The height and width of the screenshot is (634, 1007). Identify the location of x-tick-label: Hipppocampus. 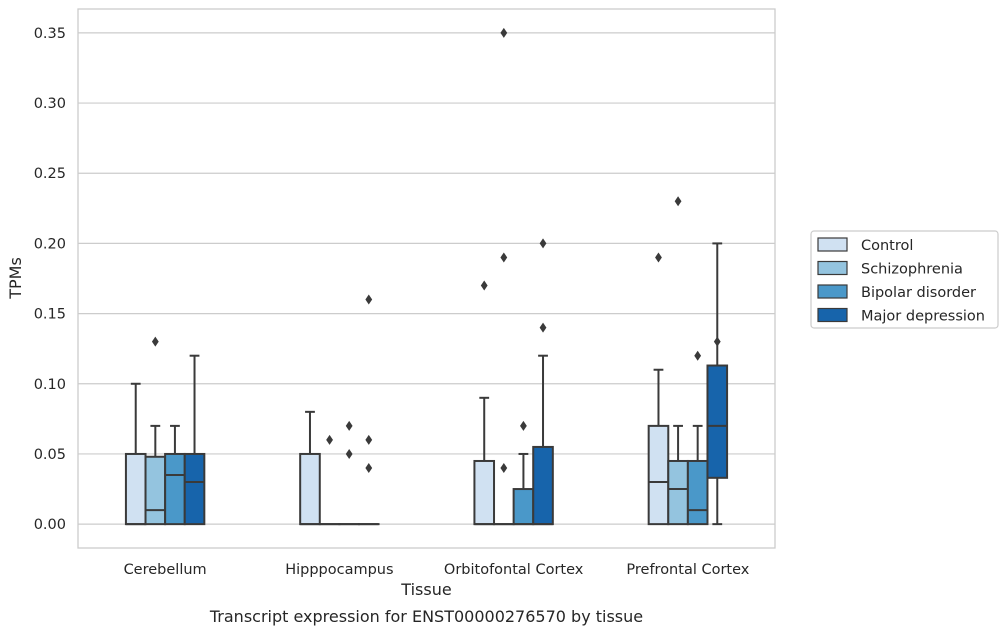
(339, 570).